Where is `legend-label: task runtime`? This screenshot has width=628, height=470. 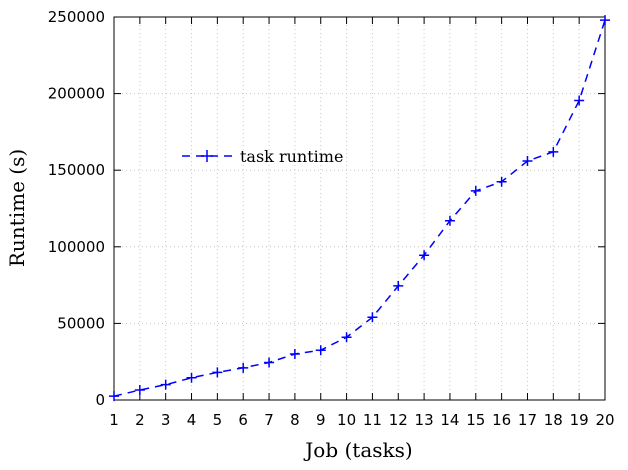
legend-label: task runtime is located at coordinates (291, 156).